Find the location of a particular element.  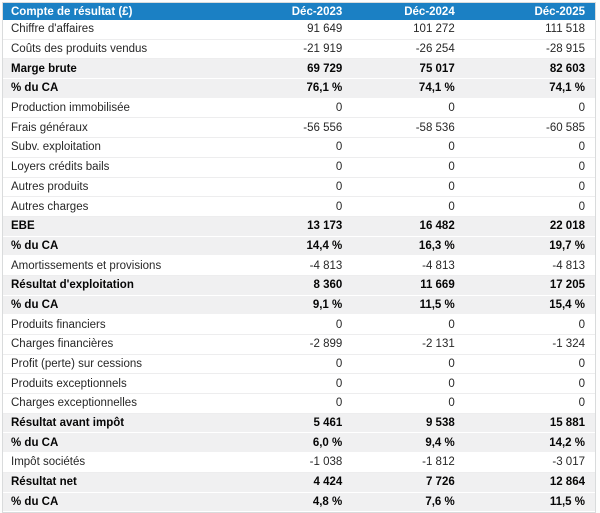

row-label: Profit (perte) sur cessions is located at coordinates (77, 364).